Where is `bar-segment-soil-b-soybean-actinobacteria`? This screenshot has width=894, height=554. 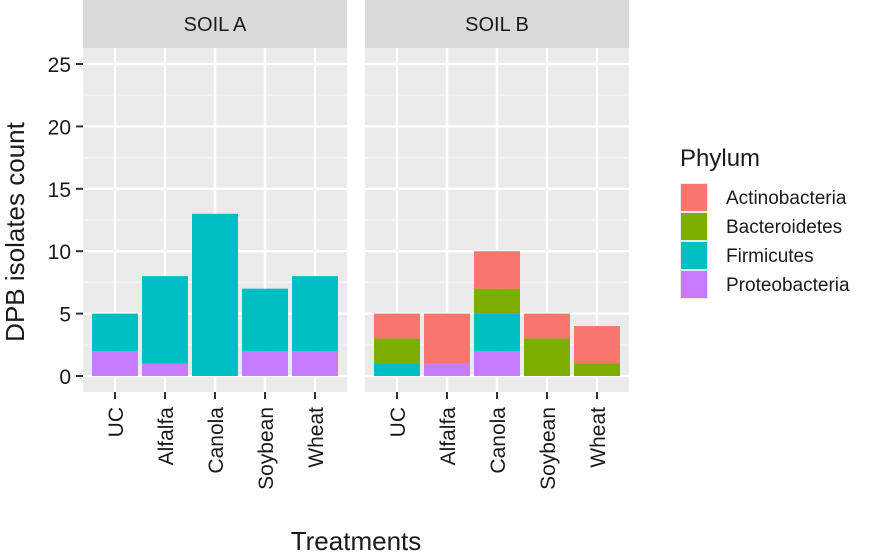
bar-segment-soil-b-soybean-actinobacteria is located at coordinates (547, 326).